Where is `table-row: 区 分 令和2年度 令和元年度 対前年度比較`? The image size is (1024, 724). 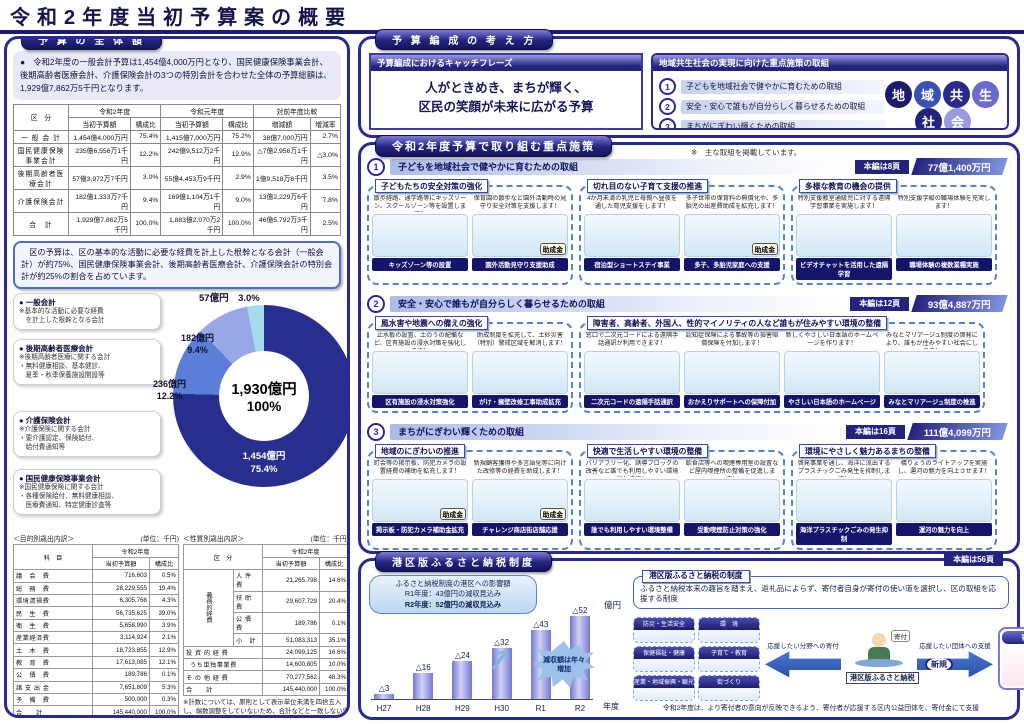
table-row: 区 分 令和2年度 令和元年度 対前年度比較 is located at coordinates (177, 117).